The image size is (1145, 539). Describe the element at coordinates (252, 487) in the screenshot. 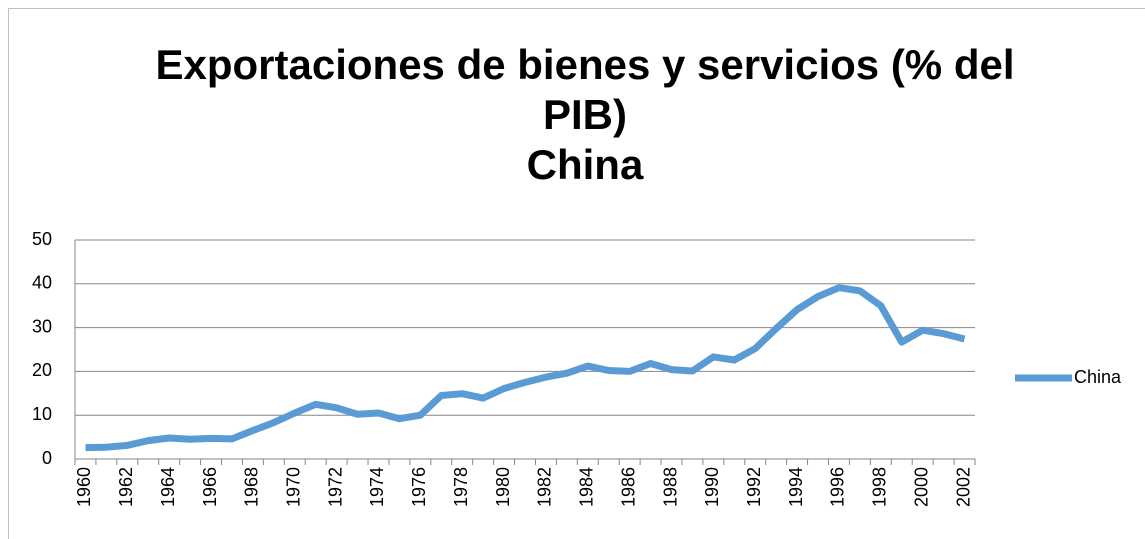

I see `x-tick-label: 1968` at that location.